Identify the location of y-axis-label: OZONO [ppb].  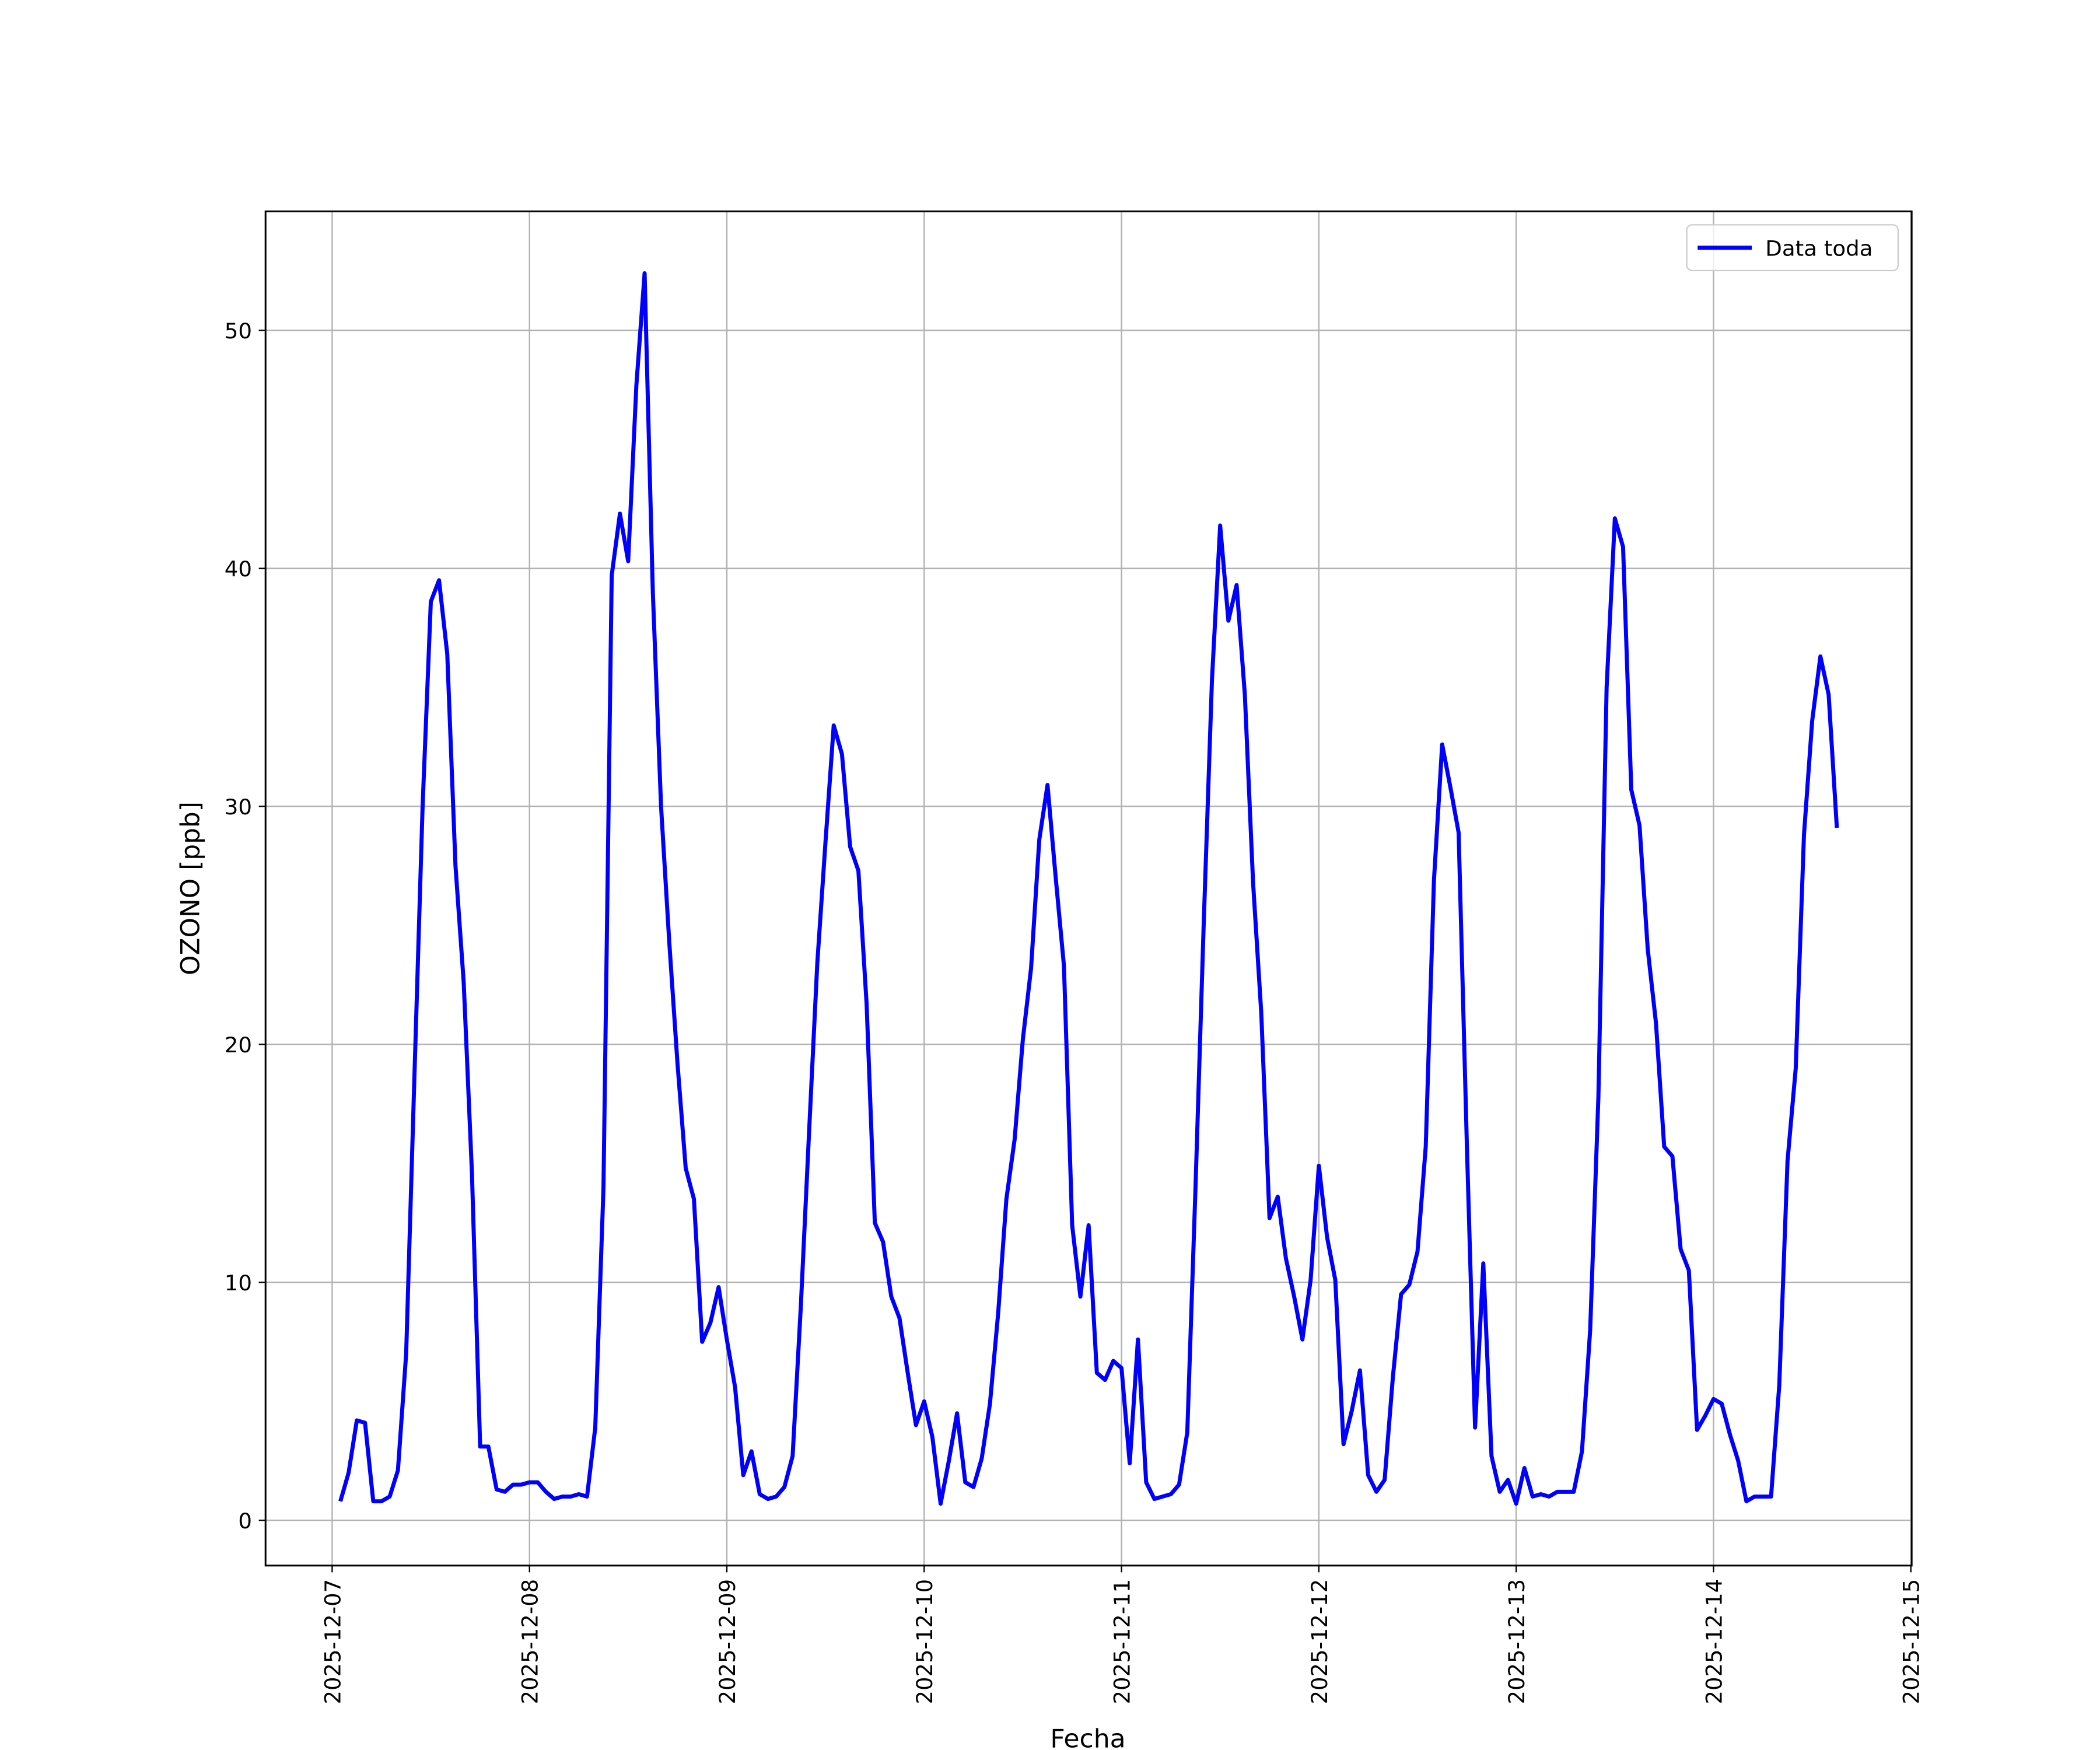
(190, 888).